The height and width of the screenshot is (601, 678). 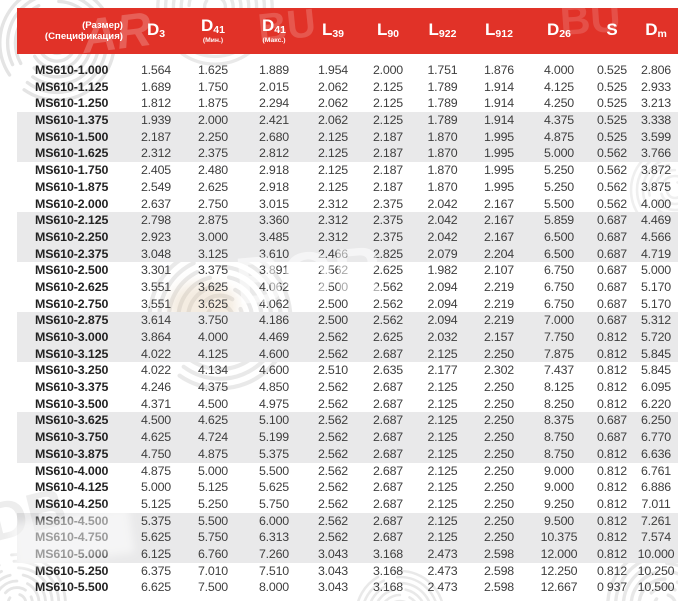 I want to click on value-cell: 3.872, so click(x=655, y=170).